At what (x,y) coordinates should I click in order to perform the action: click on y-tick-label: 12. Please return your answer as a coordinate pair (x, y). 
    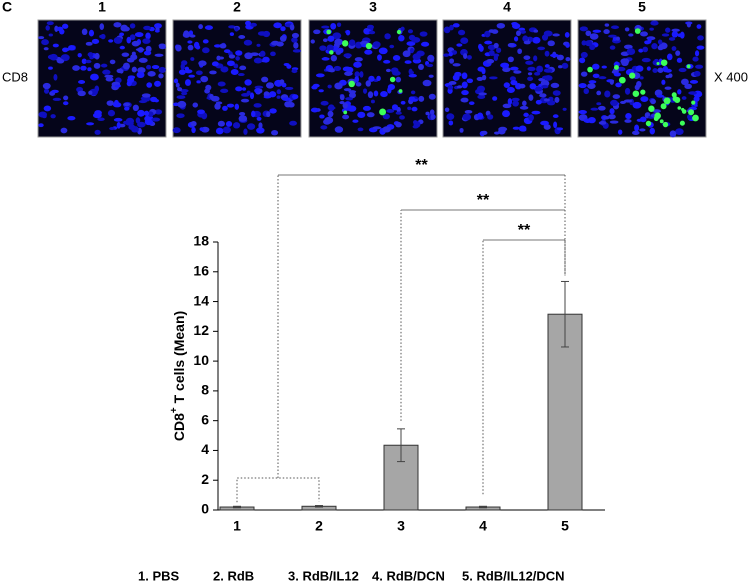
    Looking at the image, I should click on (201, 330).